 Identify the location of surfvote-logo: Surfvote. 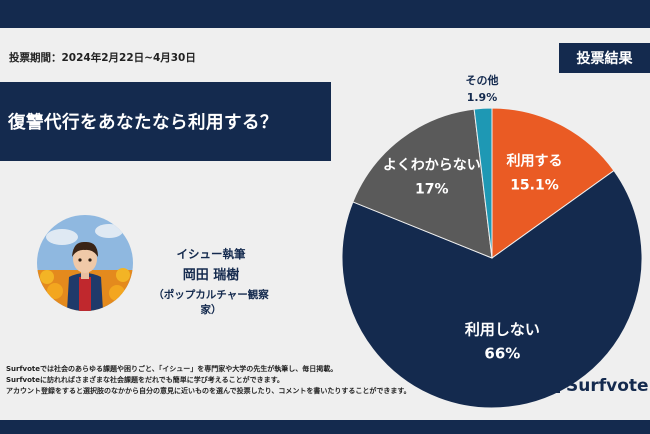
(597, 386).